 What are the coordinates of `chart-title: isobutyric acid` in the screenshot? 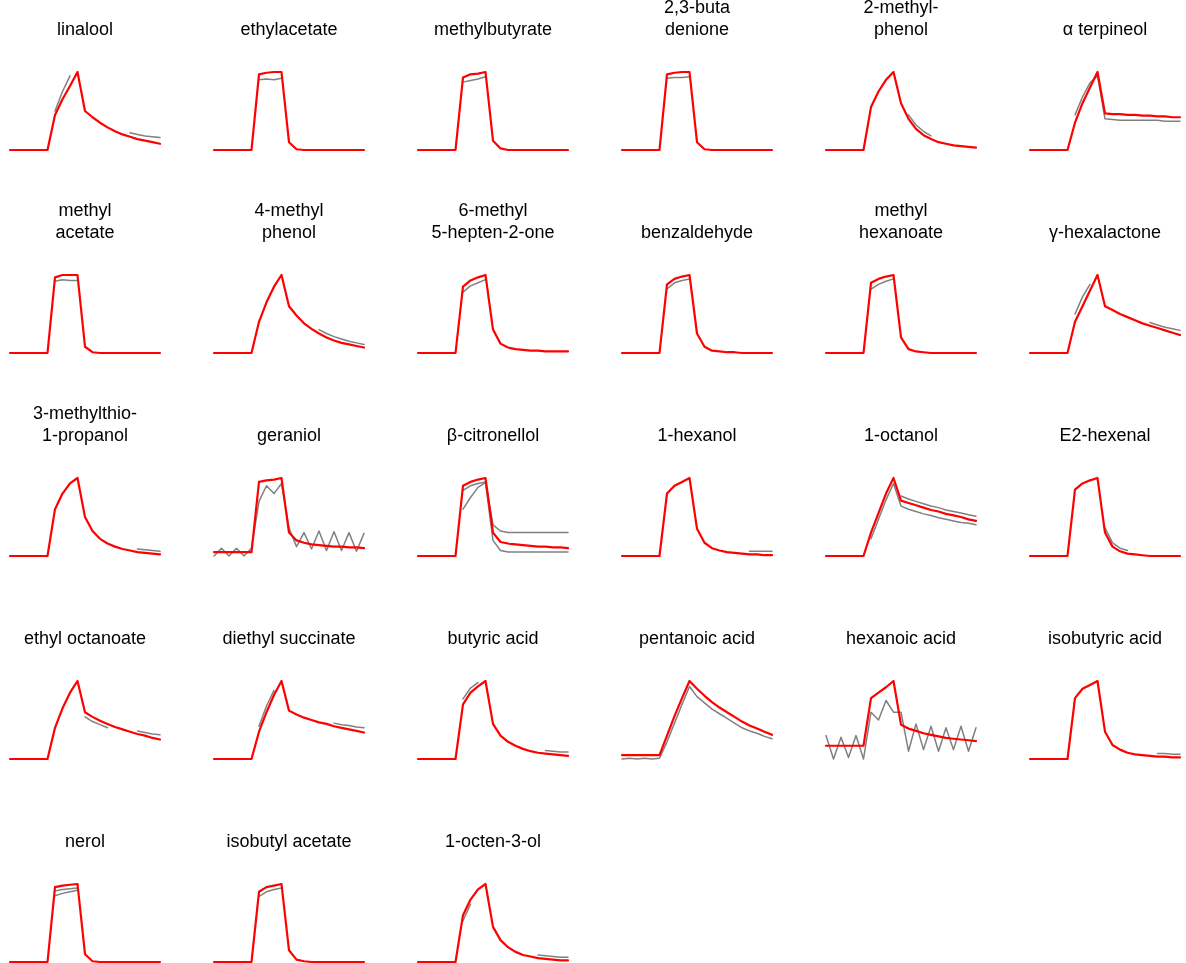 It's located at (1105, 637).